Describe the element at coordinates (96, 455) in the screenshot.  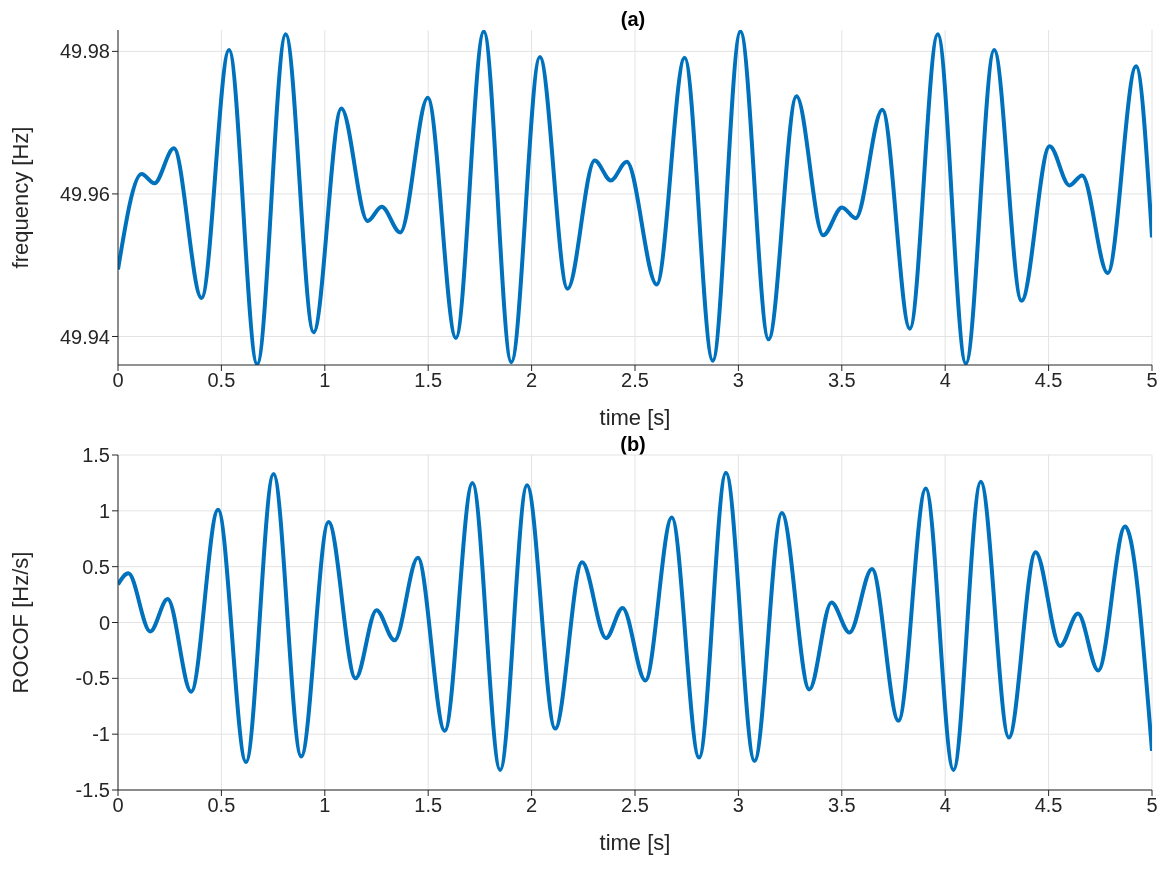
I see `y-tick-label: 1.5` at that location.